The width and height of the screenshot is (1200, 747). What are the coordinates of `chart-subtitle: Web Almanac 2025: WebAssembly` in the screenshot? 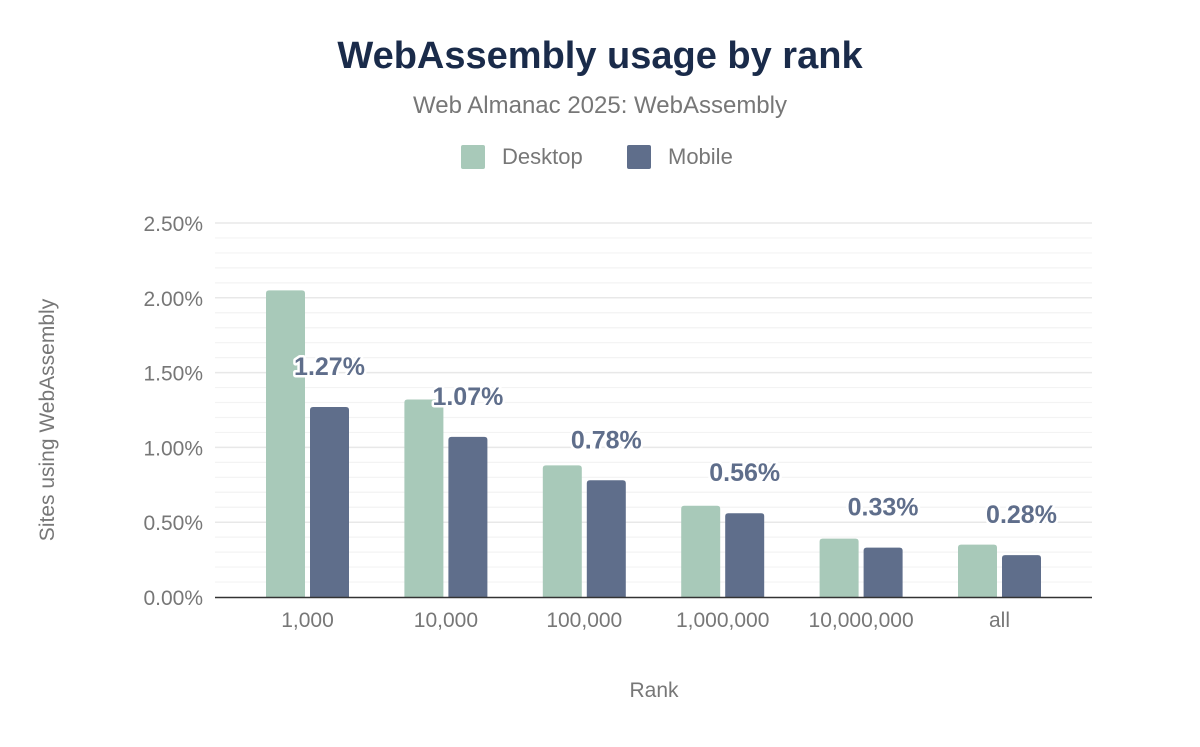 It's located at (600, 105).